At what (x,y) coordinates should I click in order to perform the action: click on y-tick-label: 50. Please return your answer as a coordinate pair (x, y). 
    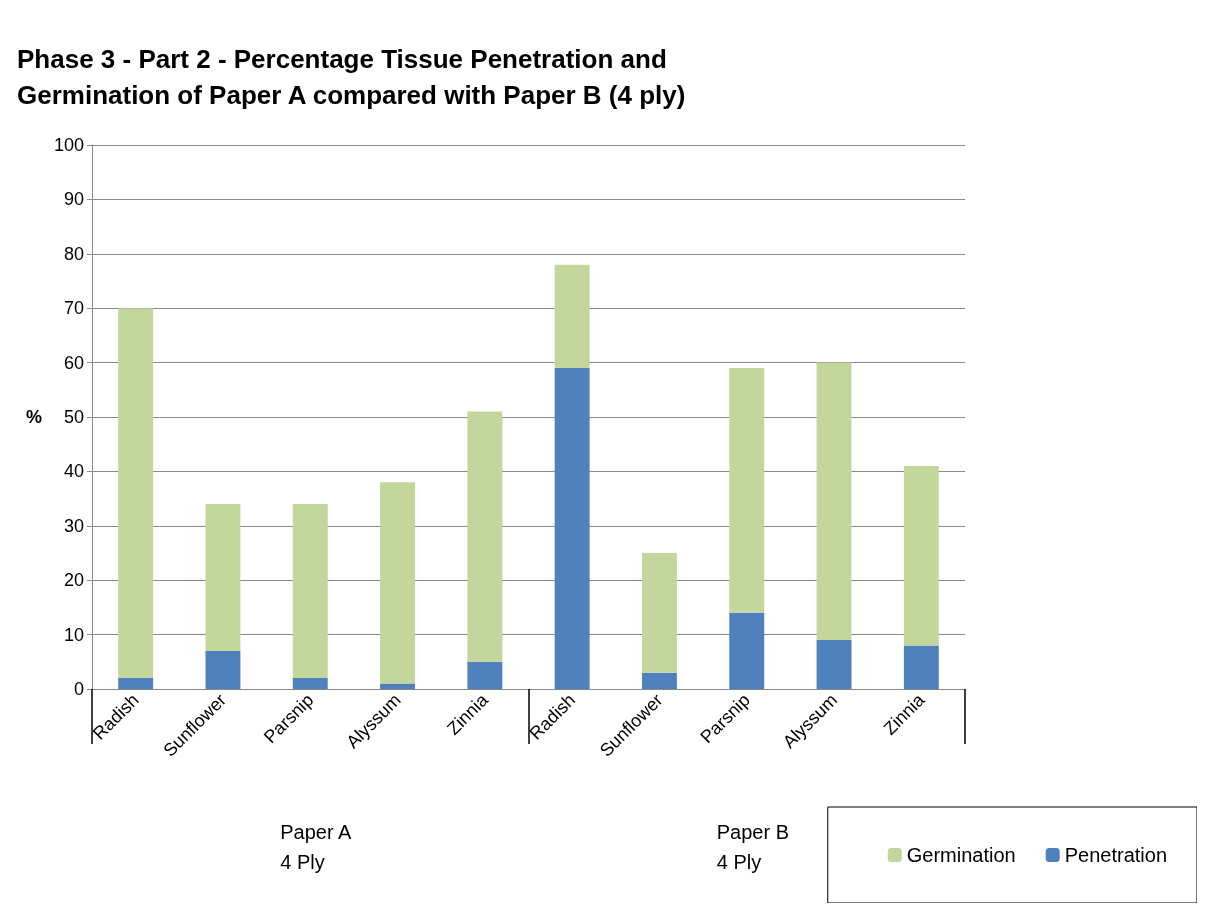
    Looking at the image, I should click on (73, 417).